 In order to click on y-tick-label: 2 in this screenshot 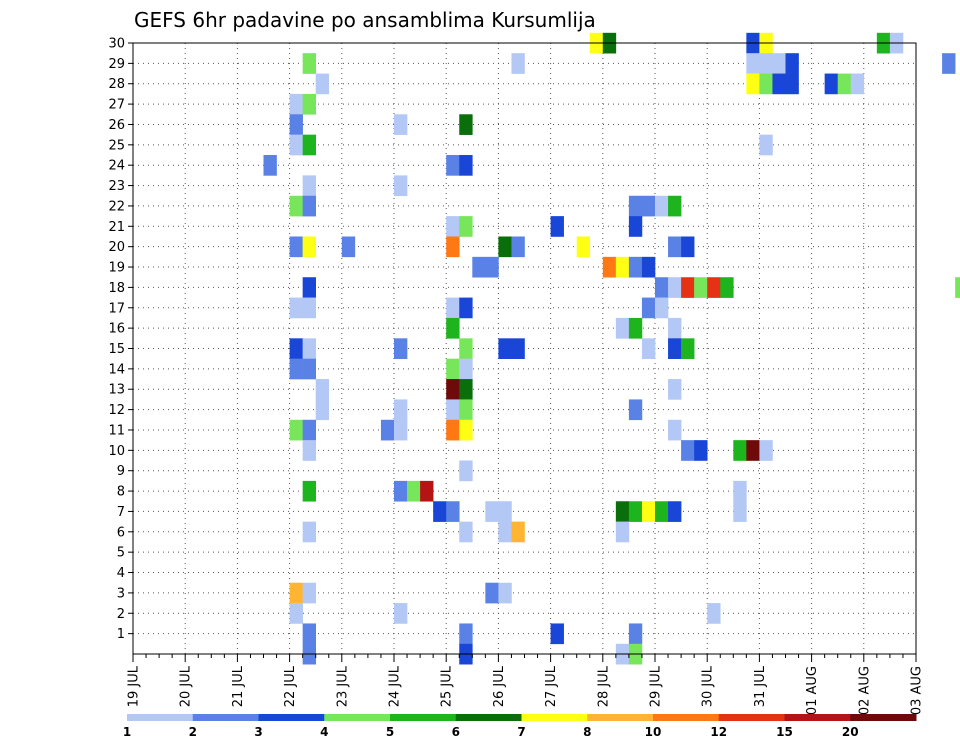, I will do `click(121, 614)`.